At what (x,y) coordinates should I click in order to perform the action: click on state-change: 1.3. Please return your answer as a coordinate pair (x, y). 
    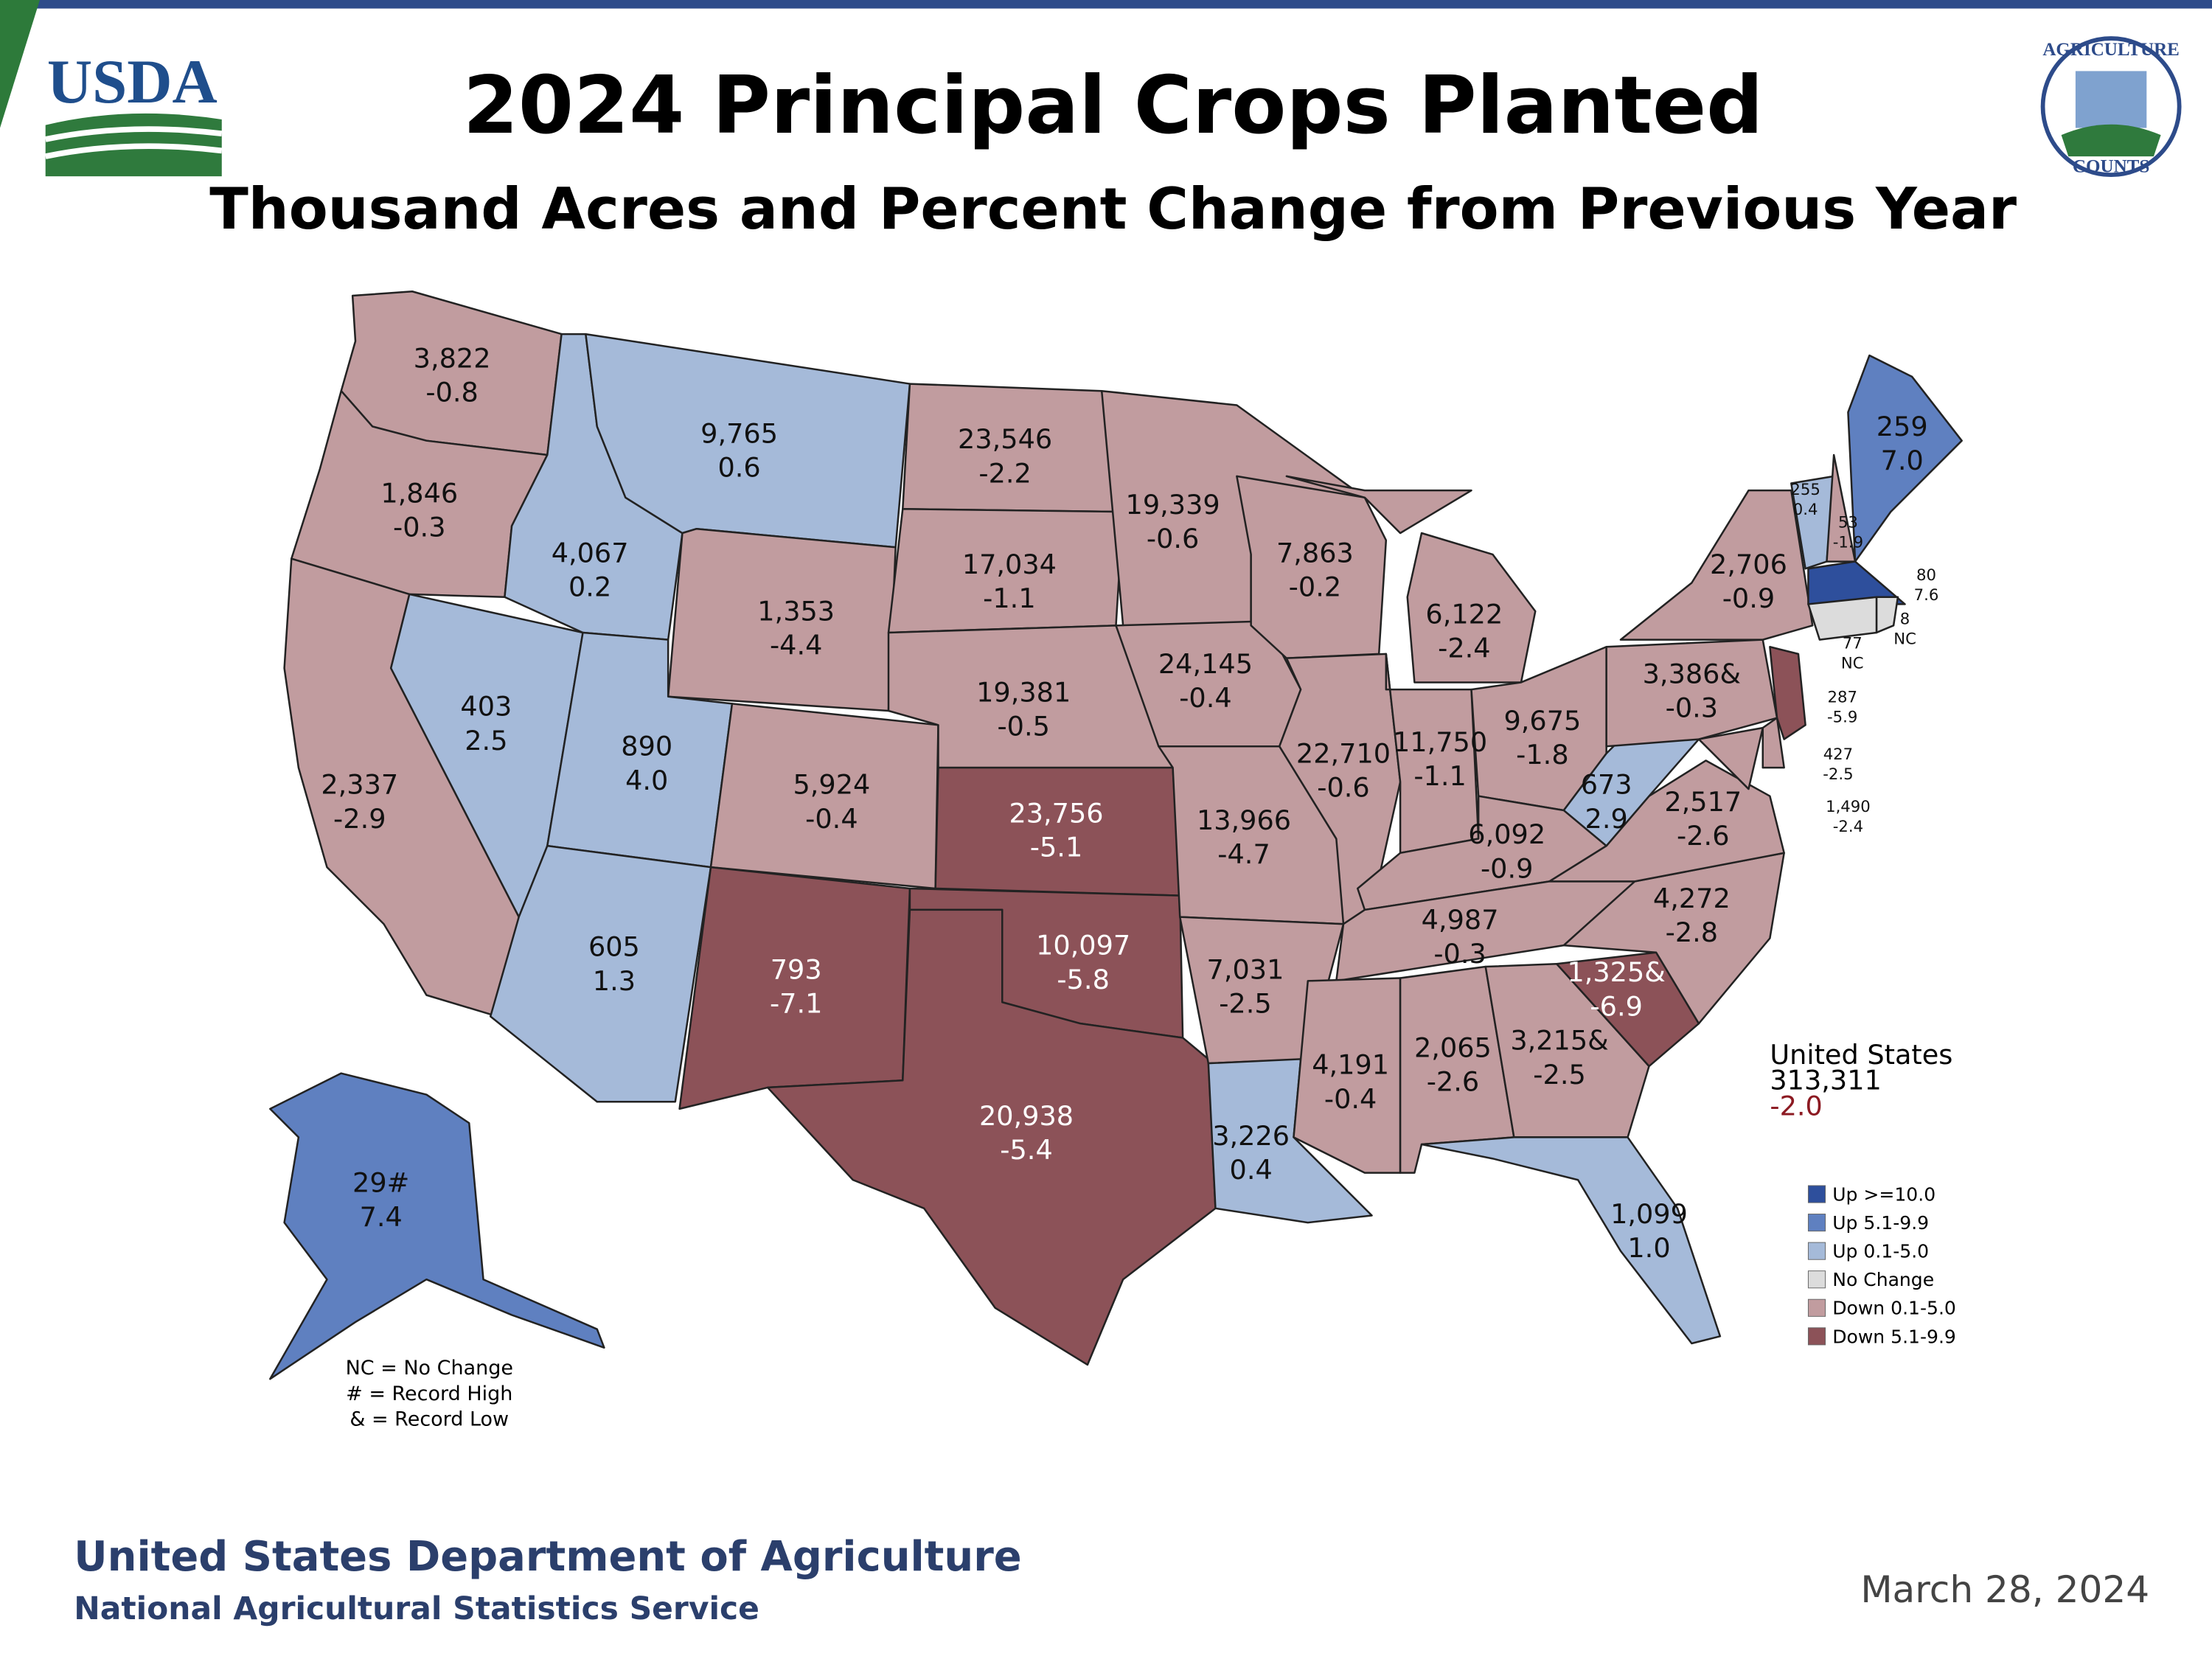
    Looking at the image, I should click on (614, 981).